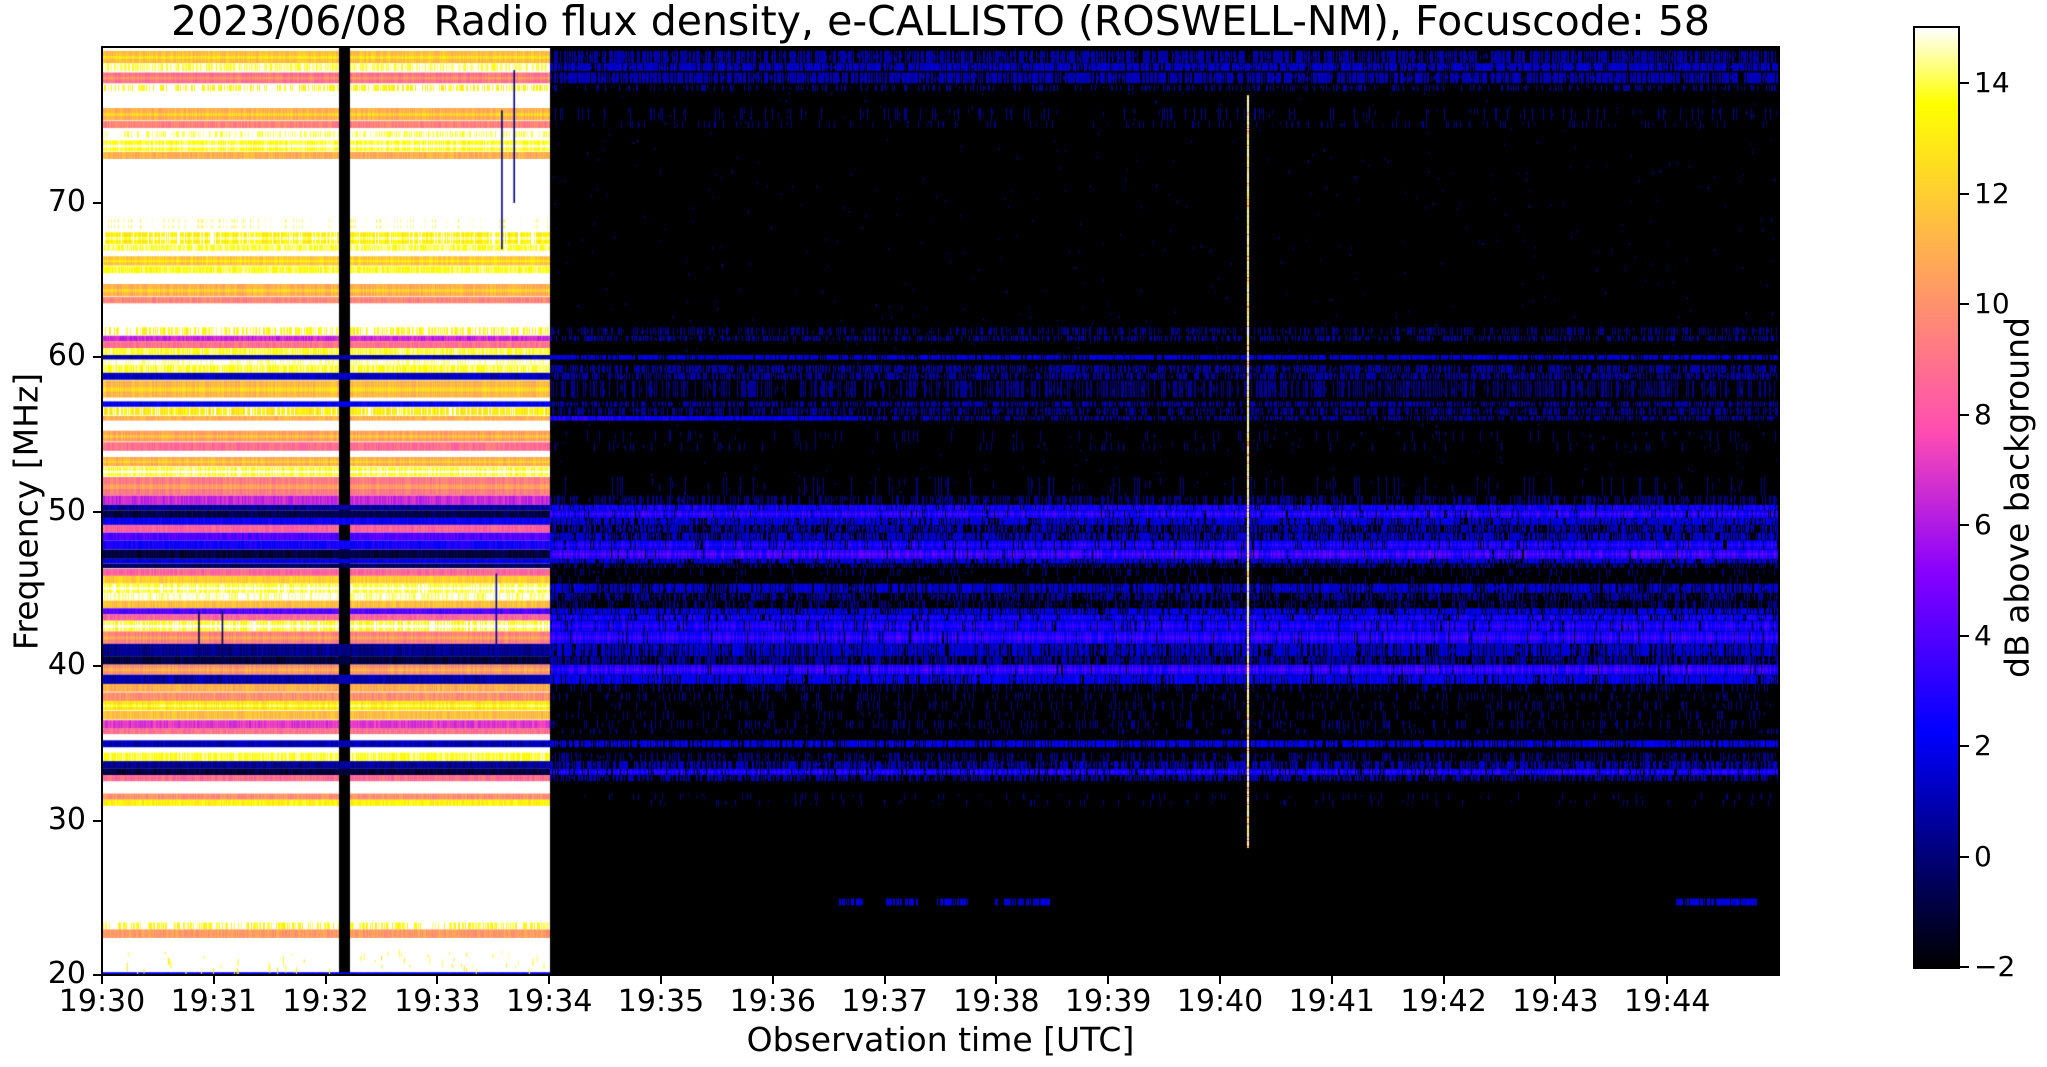  What do you see at coordinates (214, 1001) in the screenshot?
I see `x-tick-label: 19:31` at bounding box center [214, 1001].